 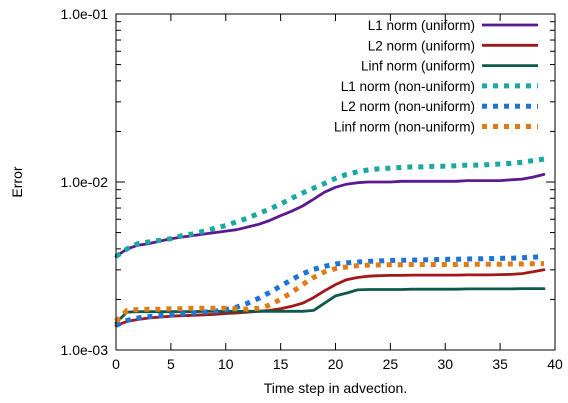 I want to click on x-tick-label: 15, so click(x=281, y=364).